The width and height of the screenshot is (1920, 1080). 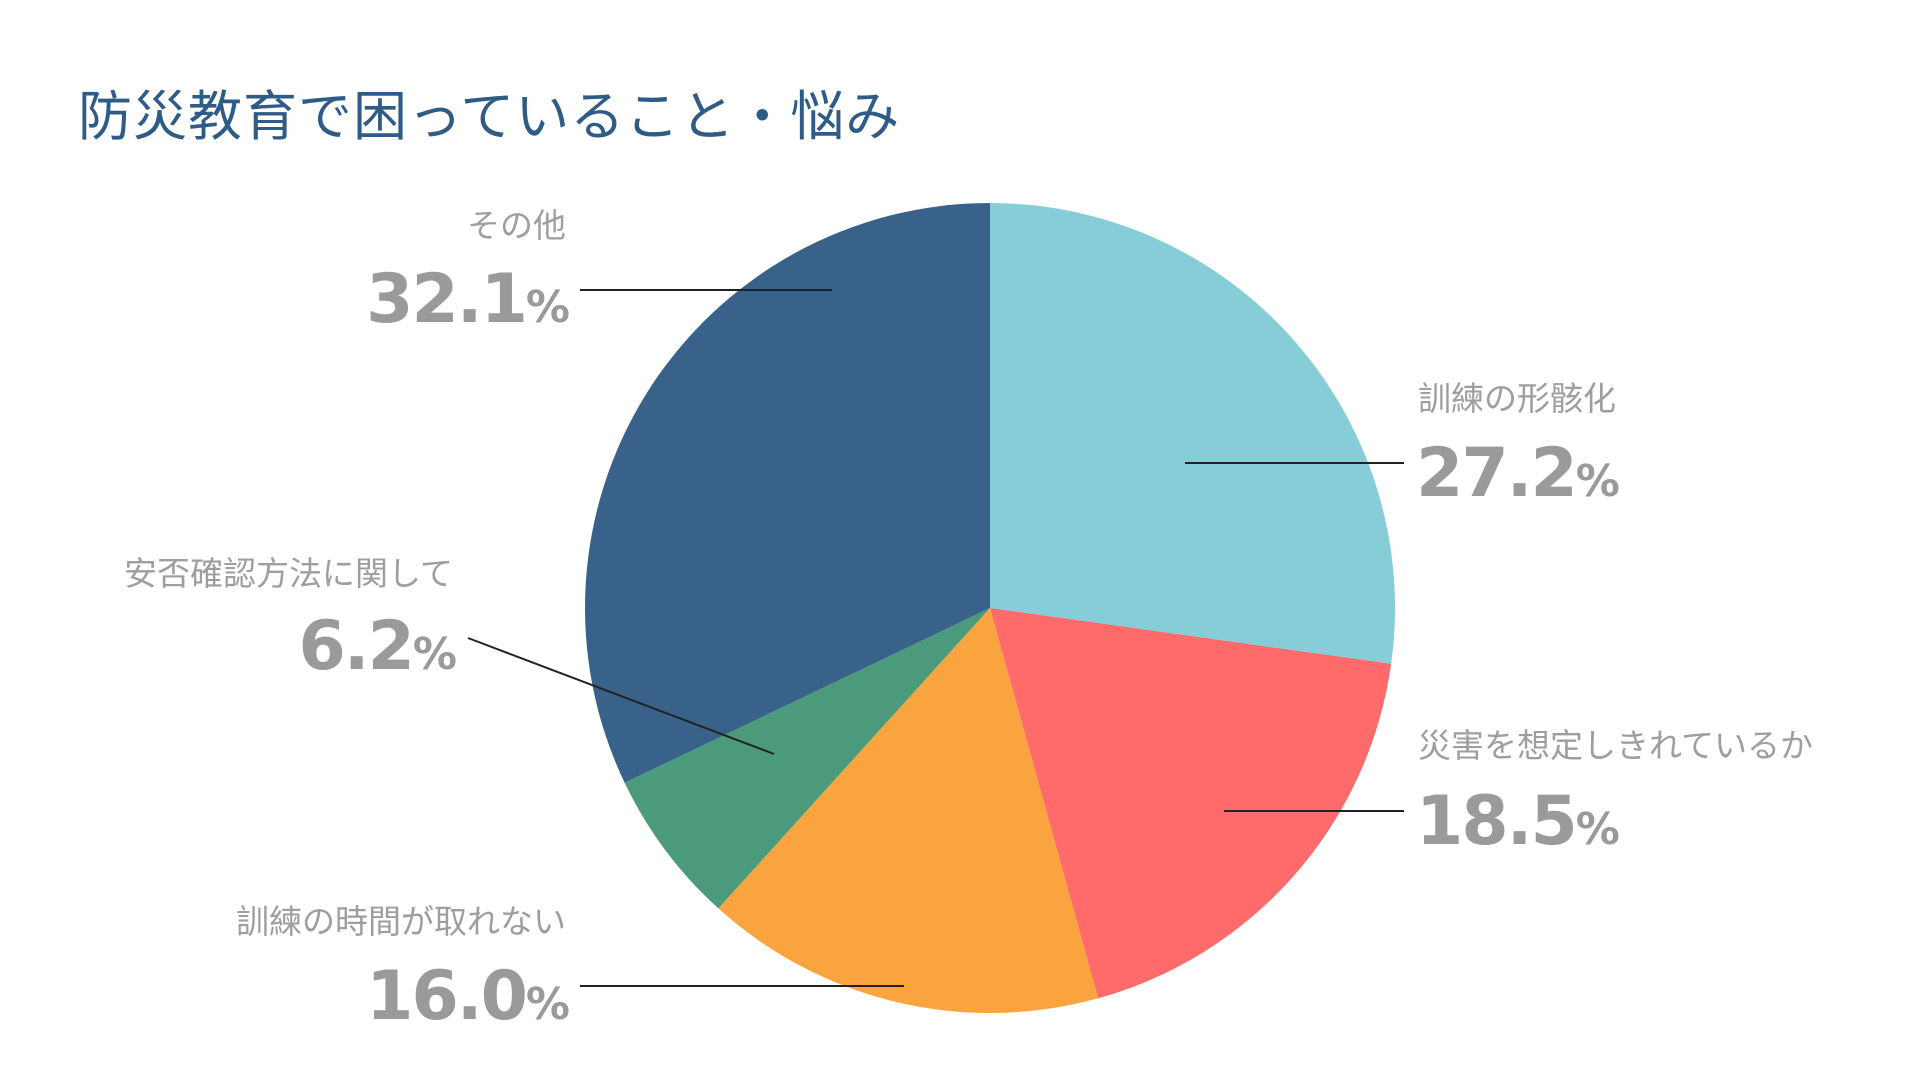 I want to click on slice-label-1: 訓練の形骸化, so click(x=1517, y=398).